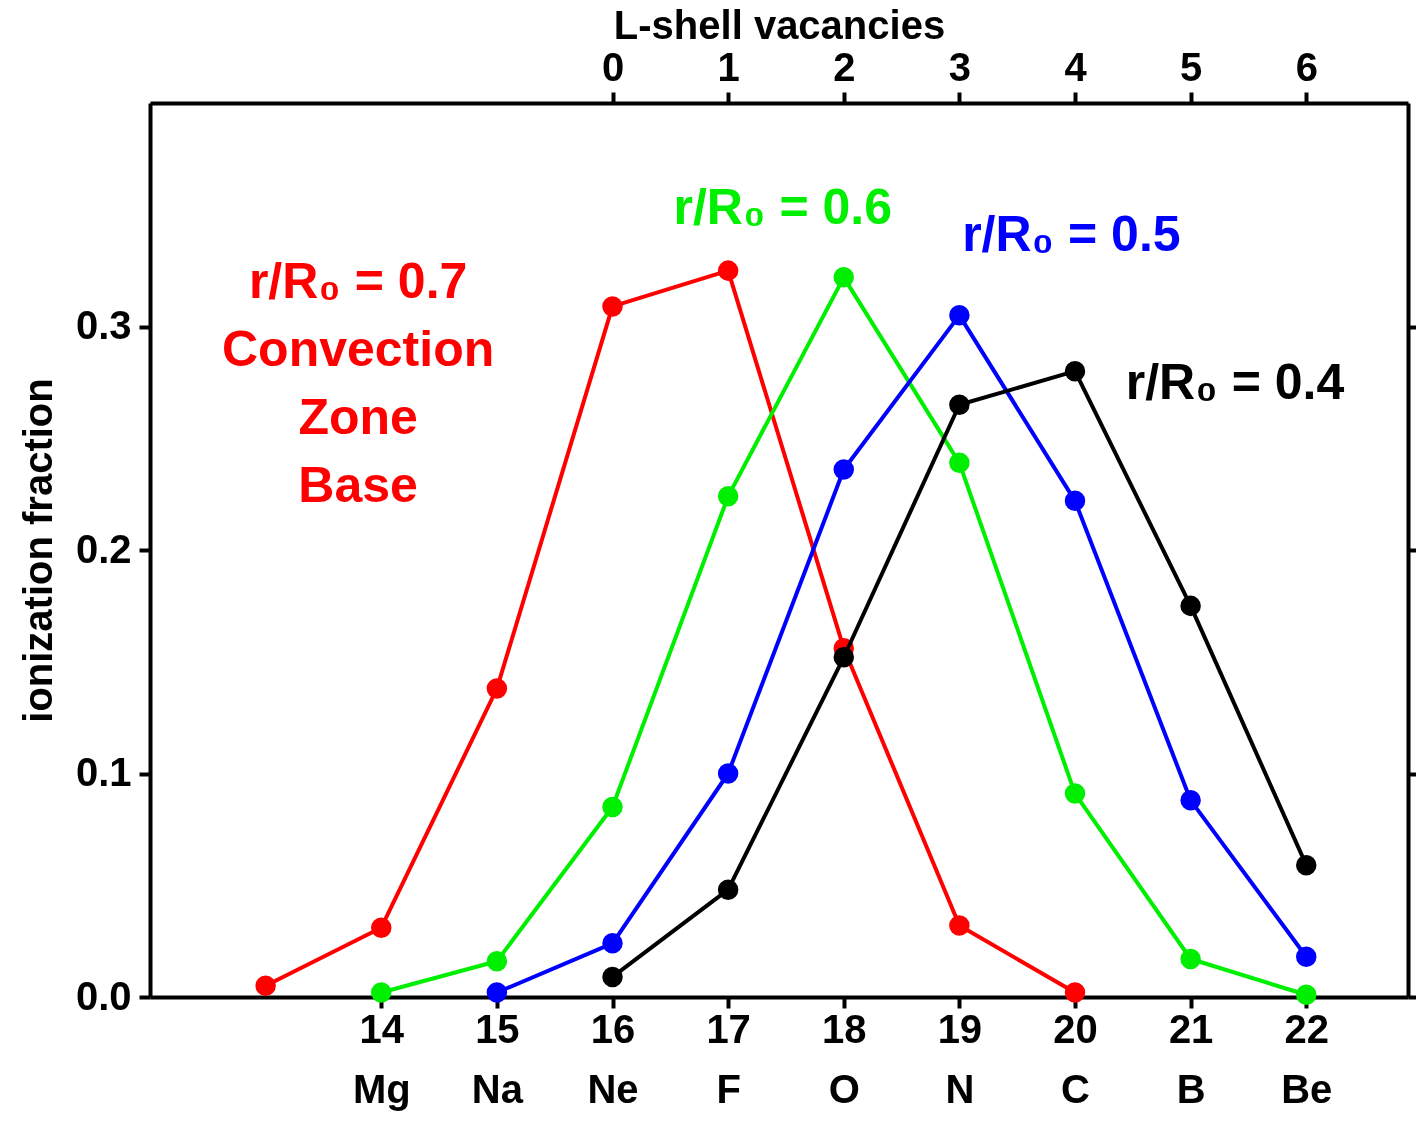  Describe the element at coordinates (844, 1058) in the screenshot. I see `x-tick-label: 18 O` at that location.